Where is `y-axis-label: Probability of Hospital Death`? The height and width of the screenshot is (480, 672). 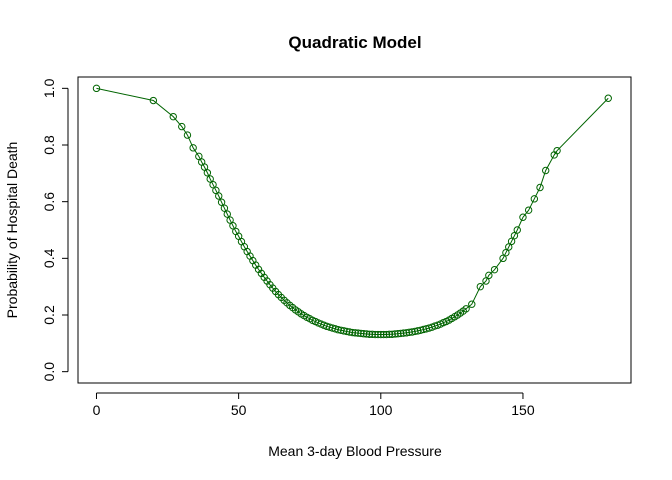 y-axis-label: Probability of Hospital Death is located at coordinates (12, 230).